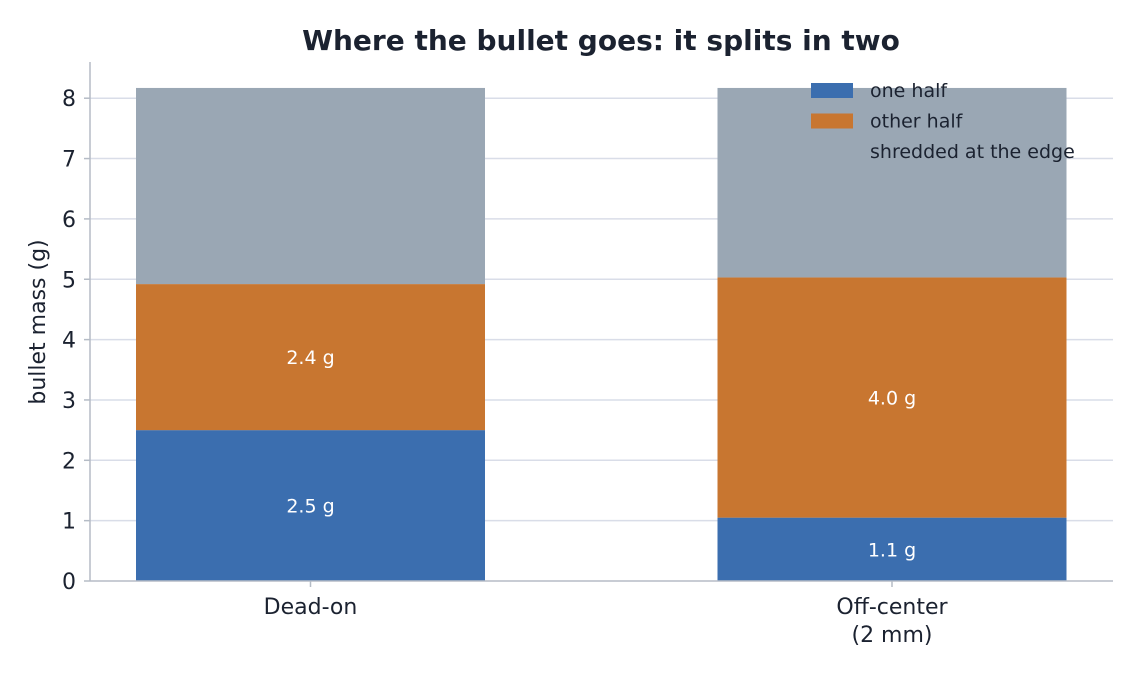 This screenshot has width=1140, height=675. I want to click on y-tick-label: 1, so click(69, 522).